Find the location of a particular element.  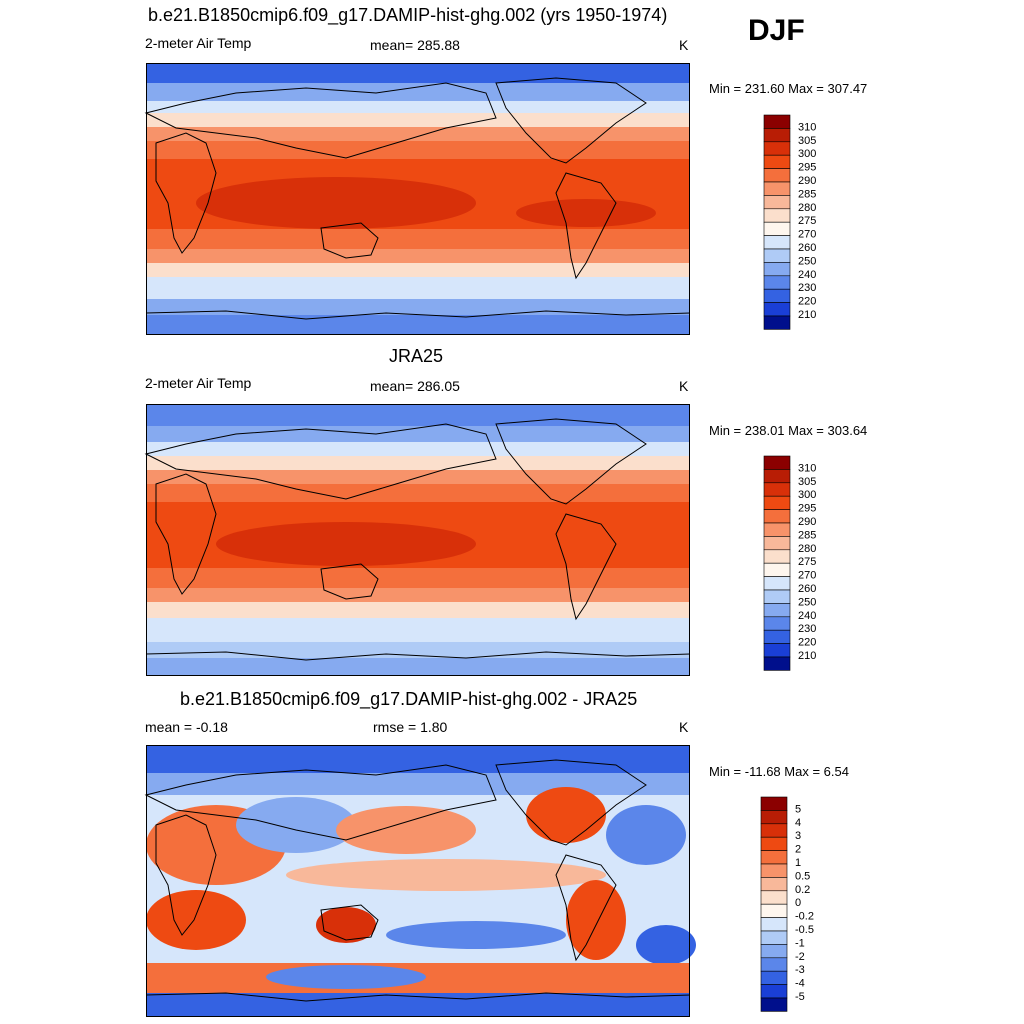

panel-obs-map is located at coordinates (417, 540).